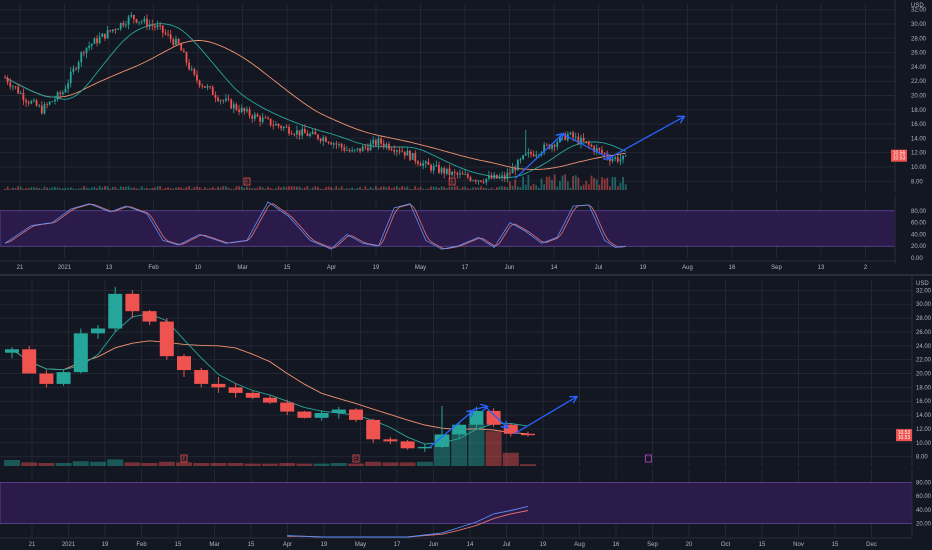 The height and width of the screenshot is (550, 932). I want to click on weekly-time-tick-label: 16, so click(616, 545).